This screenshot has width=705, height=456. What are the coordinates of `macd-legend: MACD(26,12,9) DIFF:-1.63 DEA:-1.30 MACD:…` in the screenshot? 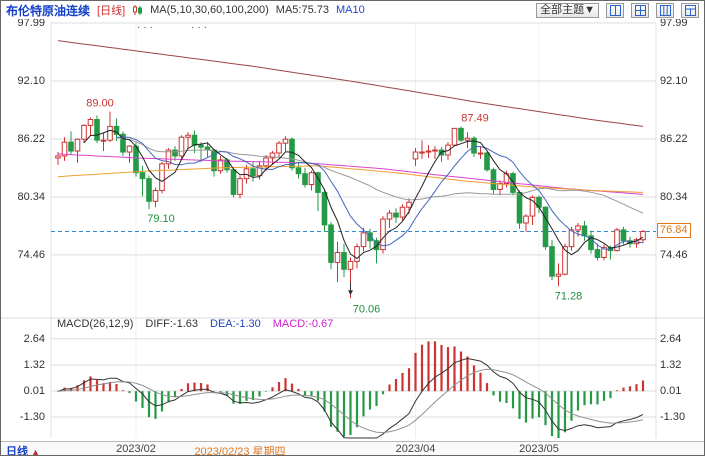 It's located at (195, 324).